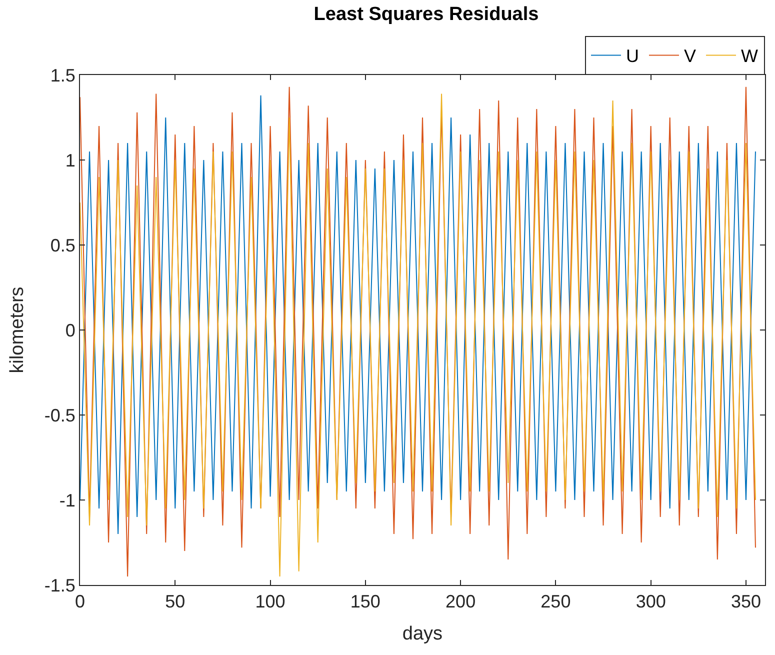  Describe the element at coordinates (63, 75) in the screenshot. I see `y-tick-label: 1.5` at that location.